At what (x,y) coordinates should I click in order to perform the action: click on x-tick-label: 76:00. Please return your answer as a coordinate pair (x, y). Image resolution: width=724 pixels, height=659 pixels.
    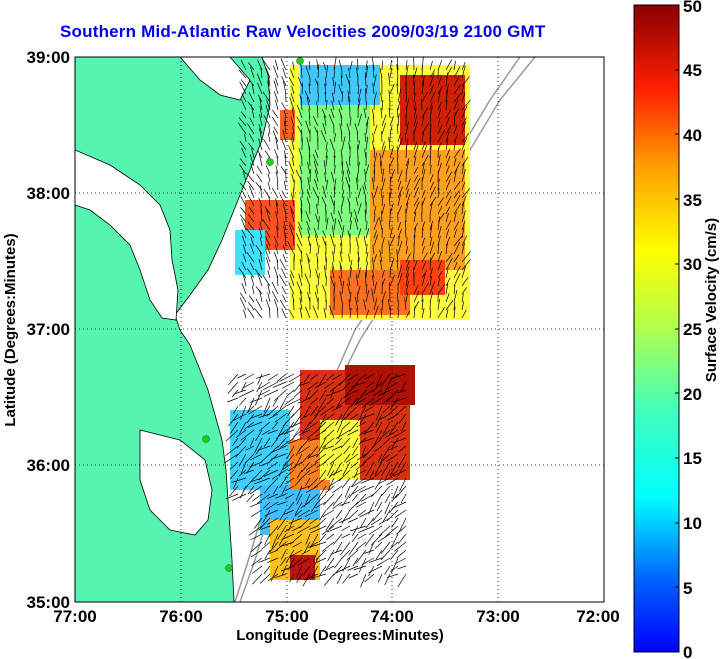
    Looking at the image, I should click on (180, 616).